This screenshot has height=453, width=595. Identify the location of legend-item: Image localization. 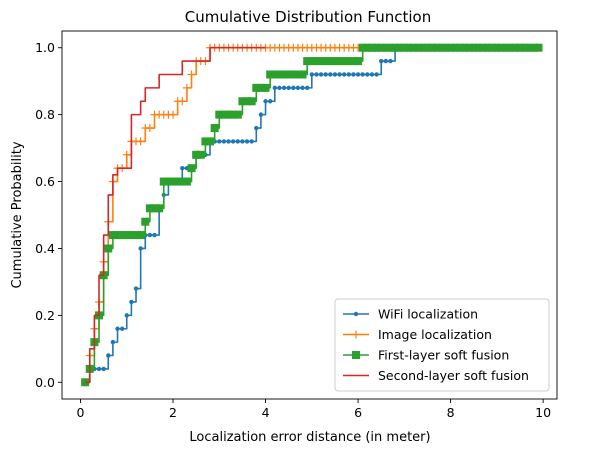
(417, 334).